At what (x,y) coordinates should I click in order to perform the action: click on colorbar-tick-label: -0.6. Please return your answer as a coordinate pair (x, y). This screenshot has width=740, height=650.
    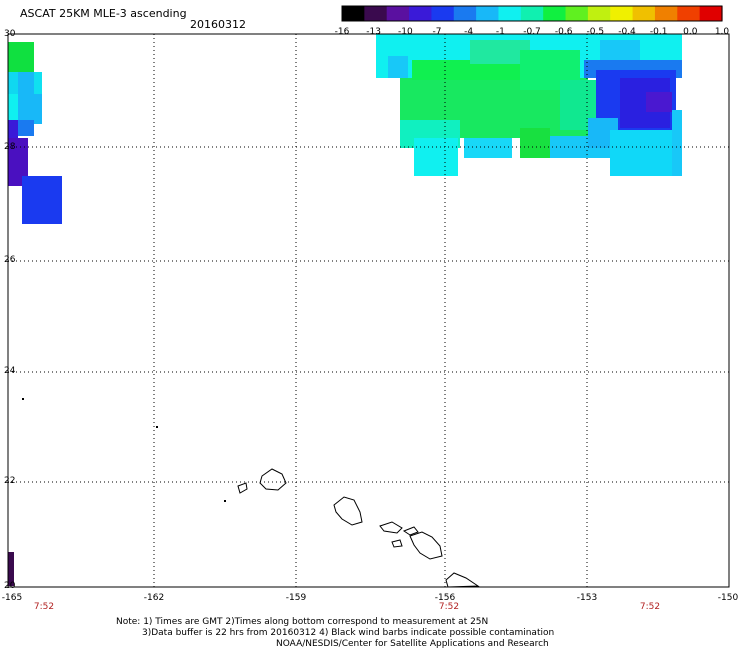
    Looking at the image, I should click on (563, 32).